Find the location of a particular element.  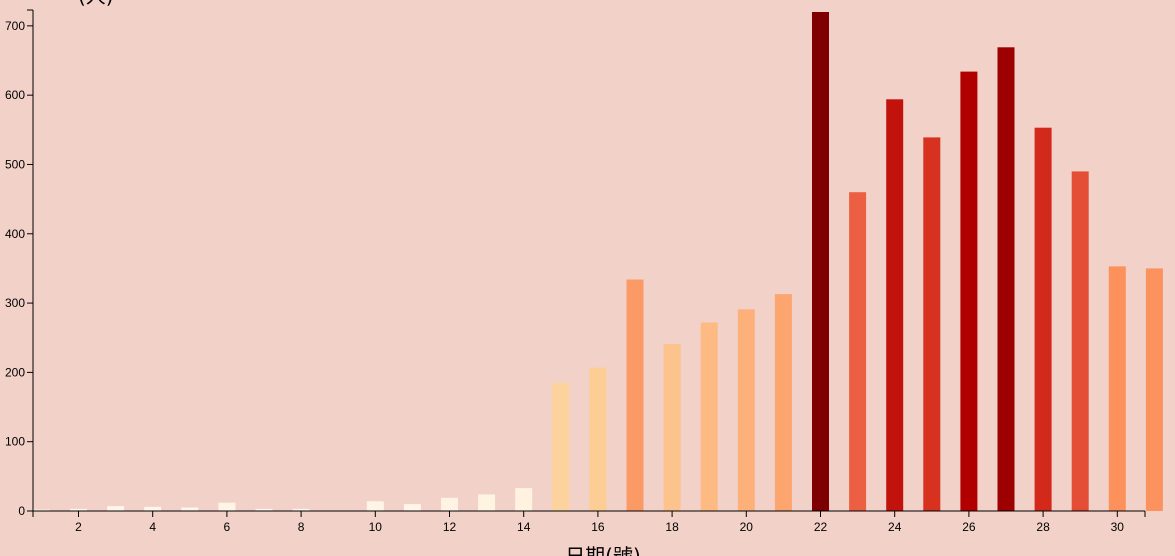

x-tick-label-4: 4 is located at coordinates (152, 527).